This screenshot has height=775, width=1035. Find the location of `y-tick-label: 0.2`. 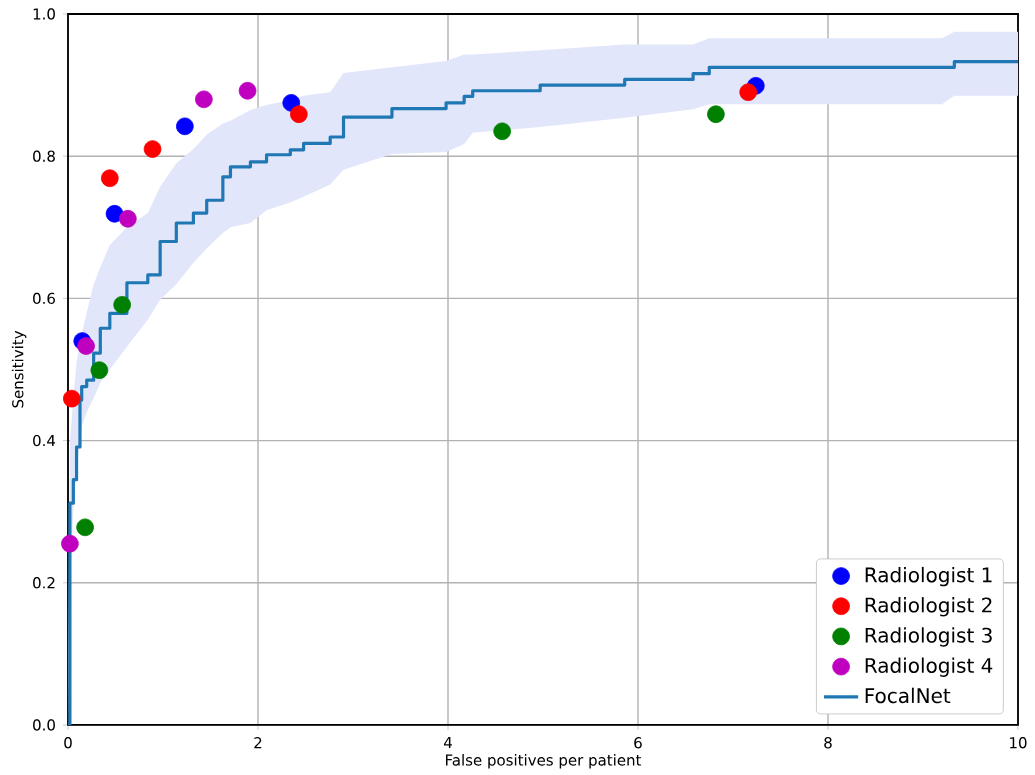

y-tick-label: 0.2 is located at coordinates (44, 582).